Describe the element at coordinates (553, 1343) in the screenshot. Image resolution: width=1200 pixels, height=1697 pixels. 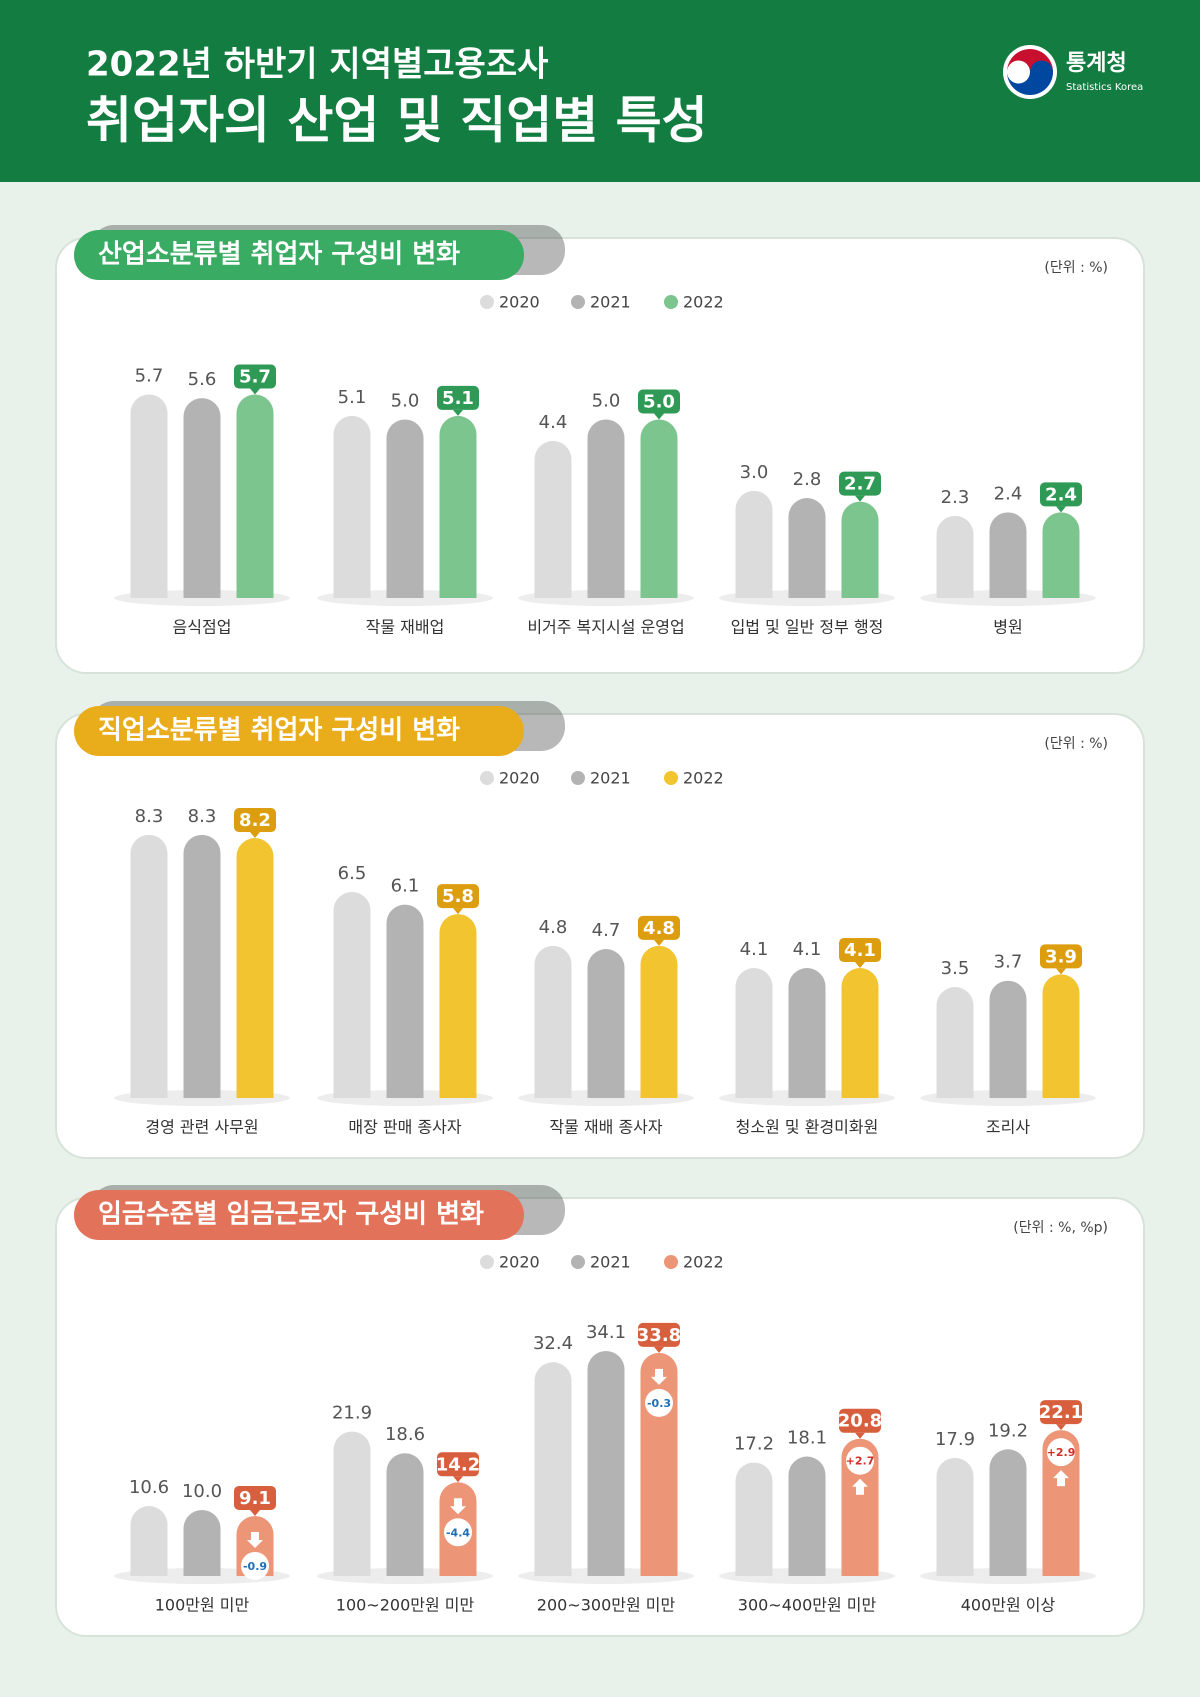
I see `value-label: 32.4` at that location.